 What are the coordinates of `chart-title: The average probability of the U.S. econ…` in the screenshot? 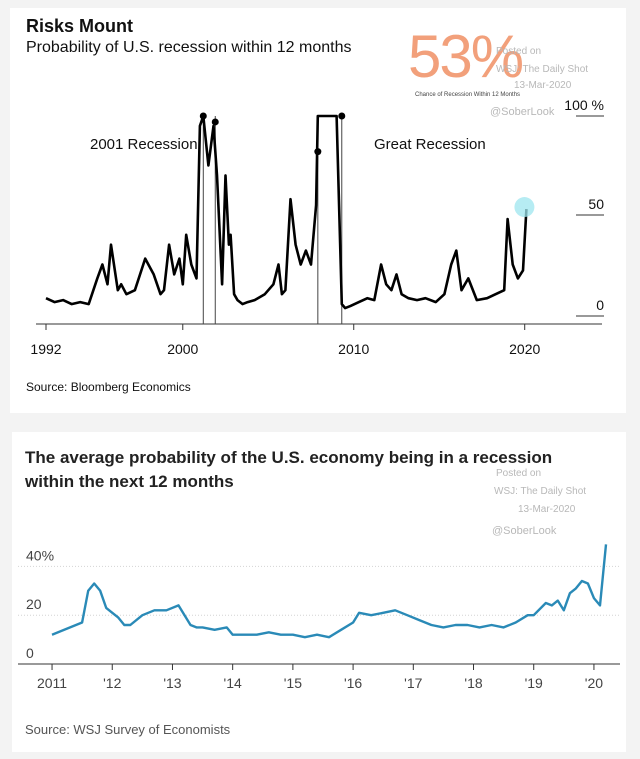 It's located at (289, 469).